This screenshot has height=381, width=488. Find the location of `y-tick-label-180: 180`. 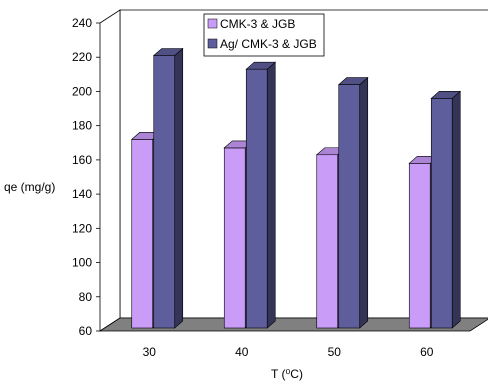

y-tick-label-180: 180 is located at coordinates (82, 126).